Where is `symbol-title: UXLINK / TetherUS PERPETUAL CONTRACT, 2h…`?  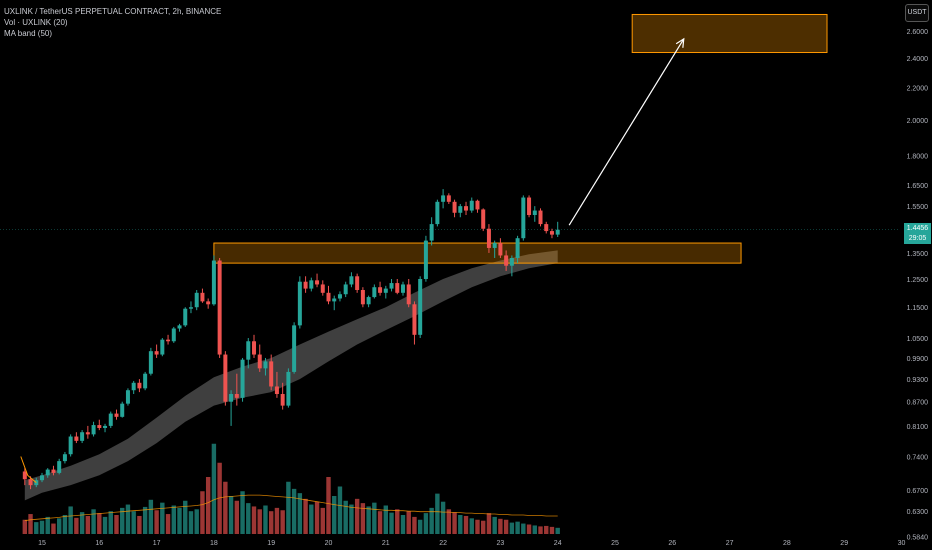 symbol-title: UXLINK / TetherUS PERPETUAL CONTRACT, 2h… is located at coordinates (113, 11).